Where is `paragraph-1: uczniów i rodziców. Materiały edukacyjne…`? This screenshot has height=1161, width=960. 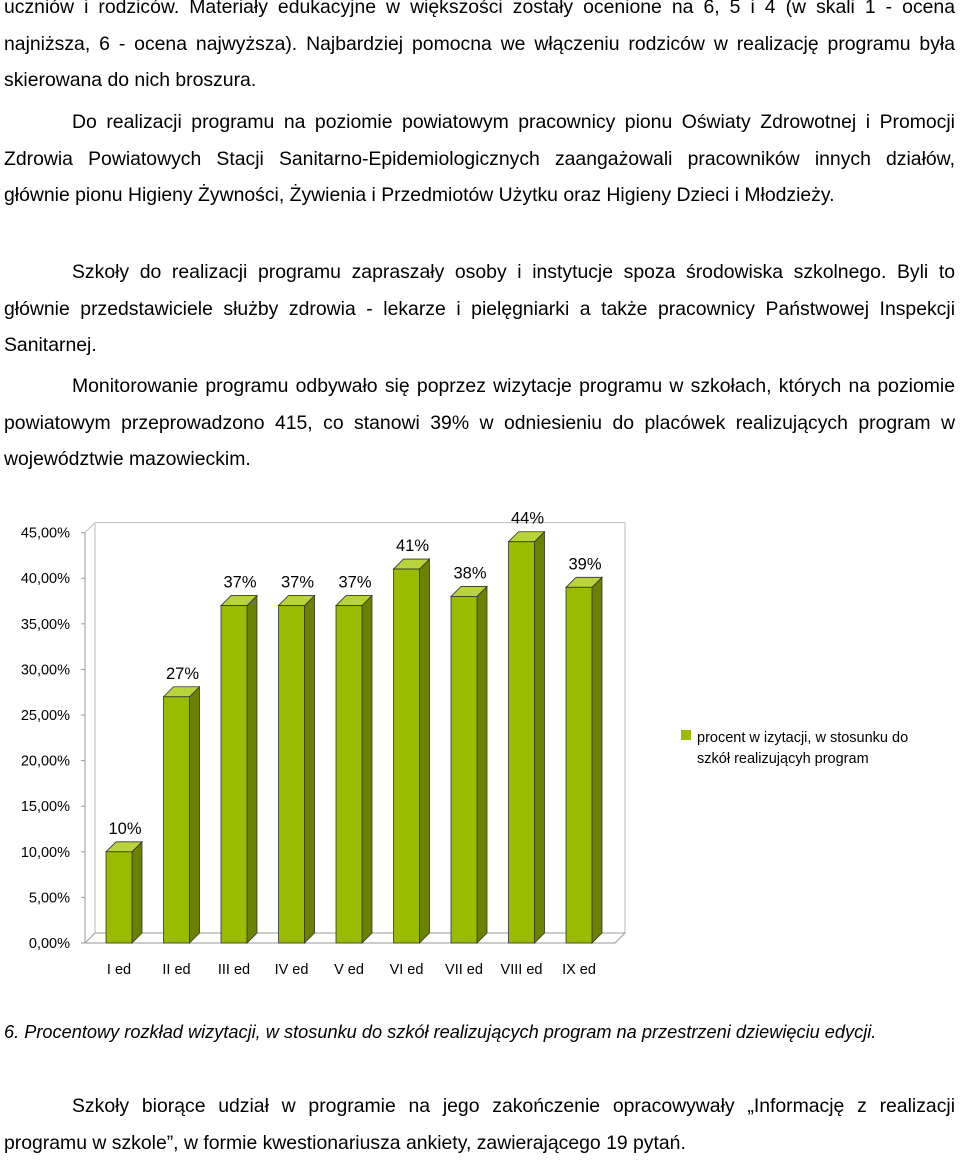 paragraph-1: uczniów i rodziców. Materiały edukacyjne… is located at coordinates (479, 45).